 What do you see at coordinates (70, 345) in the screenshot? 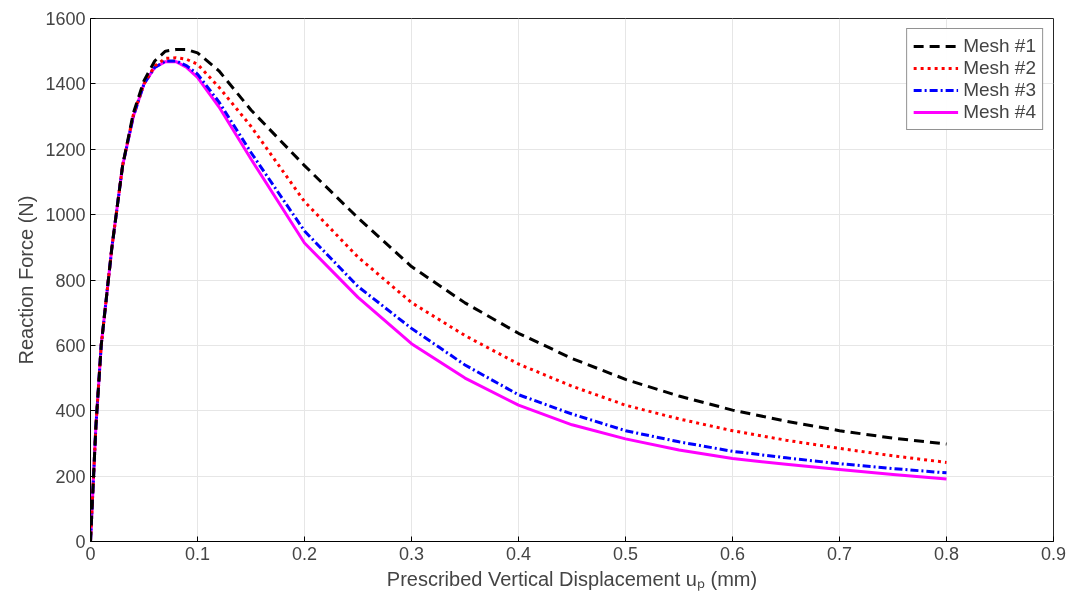
I see `y-tick-label: 600` at bounding box center [70, 345].